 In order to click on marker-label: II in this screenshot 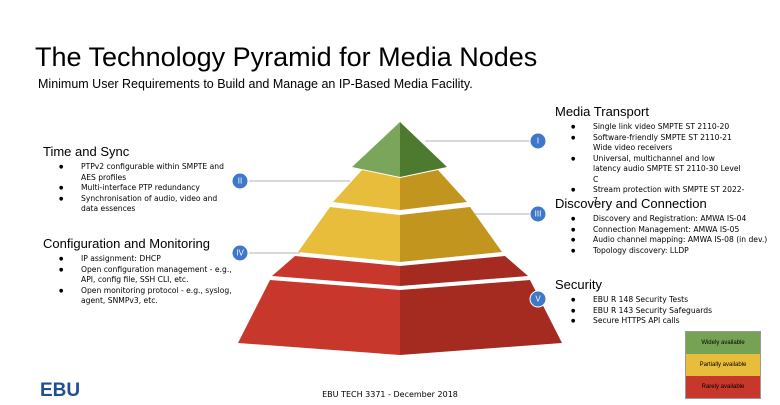, I will do `click(240, 181)`.